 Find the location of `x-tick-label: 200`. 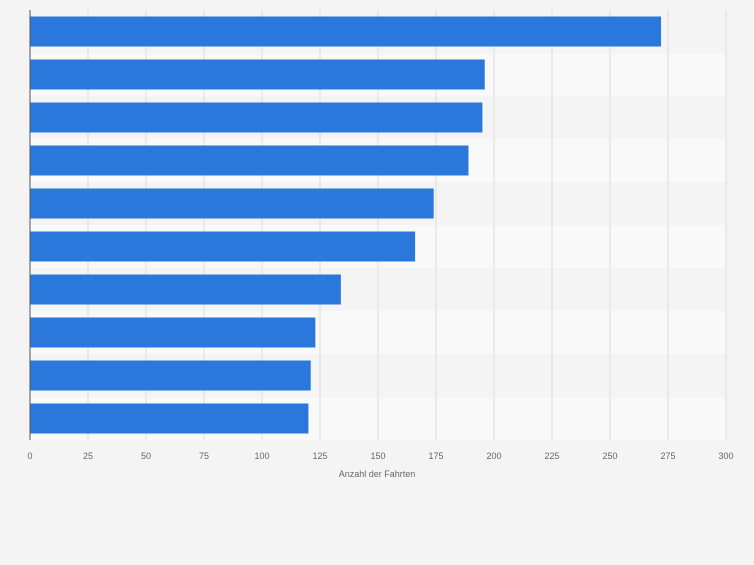

x-tick-label: 200 is located at coordinates (493, 456).